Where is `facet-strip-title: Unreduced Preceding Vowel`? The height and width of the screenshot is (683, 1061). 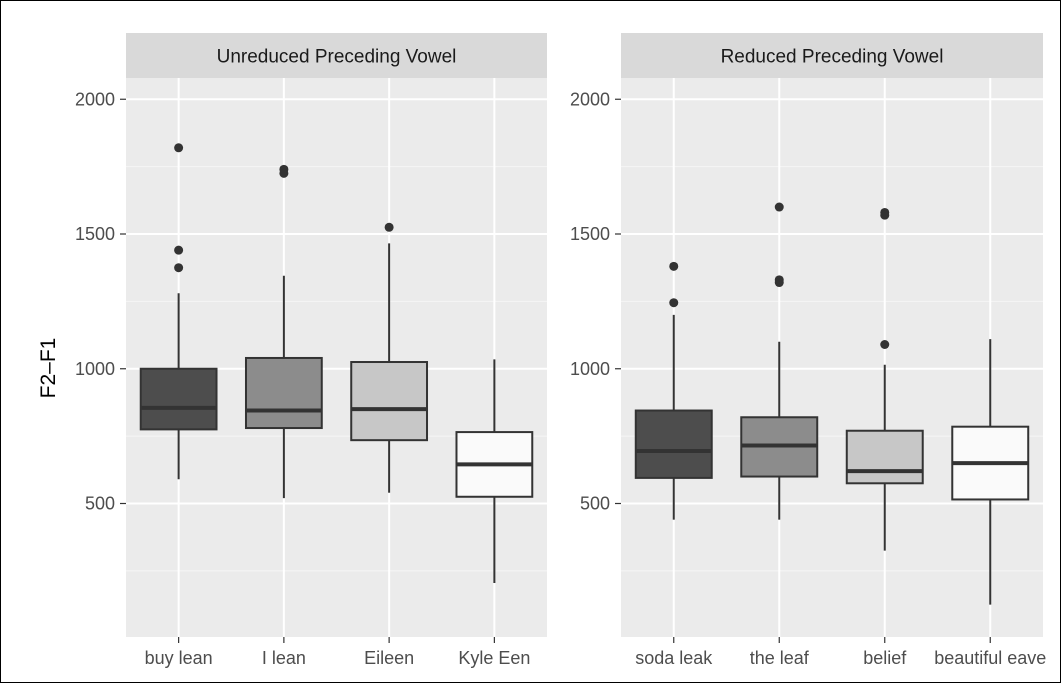
facet-strip-title: Unreduced Preceding Vowel is located at coordinates (337, 57).